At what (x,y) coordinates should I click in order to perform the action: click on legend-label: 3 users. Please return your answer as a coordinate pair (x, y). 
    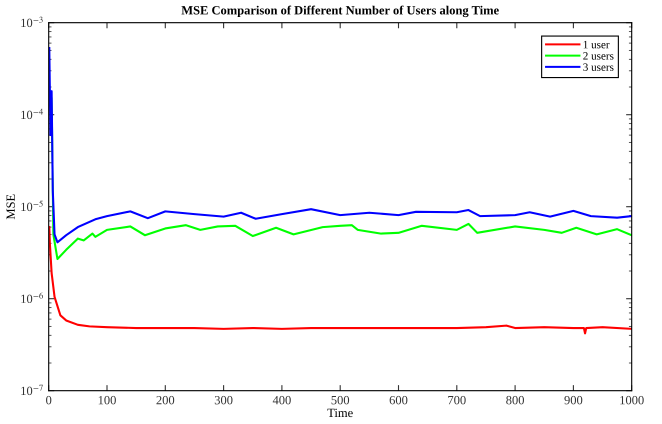
    Looking at the image, I should click on (598, 67).